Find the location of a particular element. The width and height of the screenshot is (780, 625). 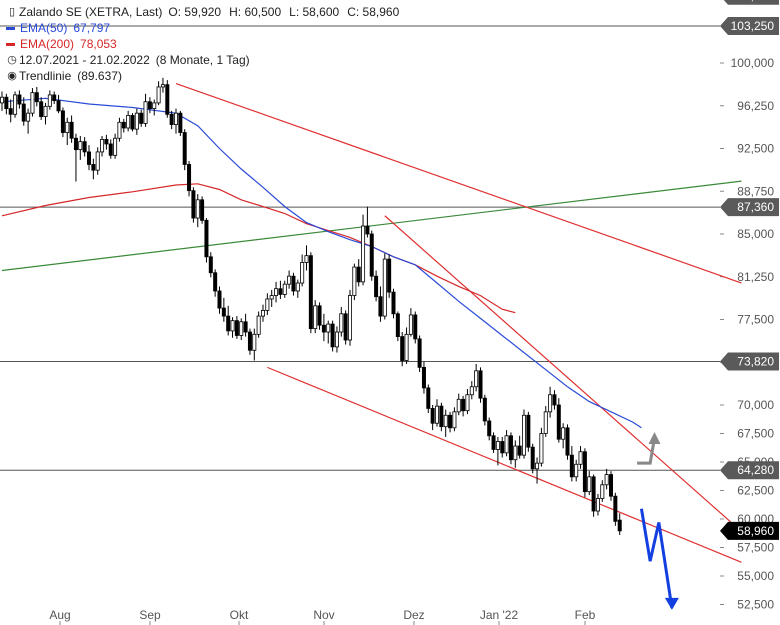

ohlc-low: L: 58,600 is located at coordinates (314, 12).